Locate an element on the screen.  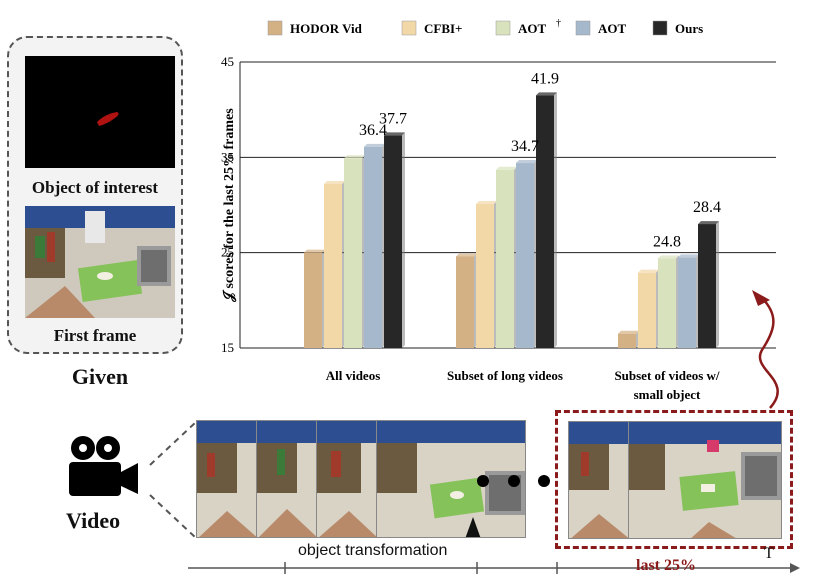
data-label: 37.7 is located at coordinates (393, 118).